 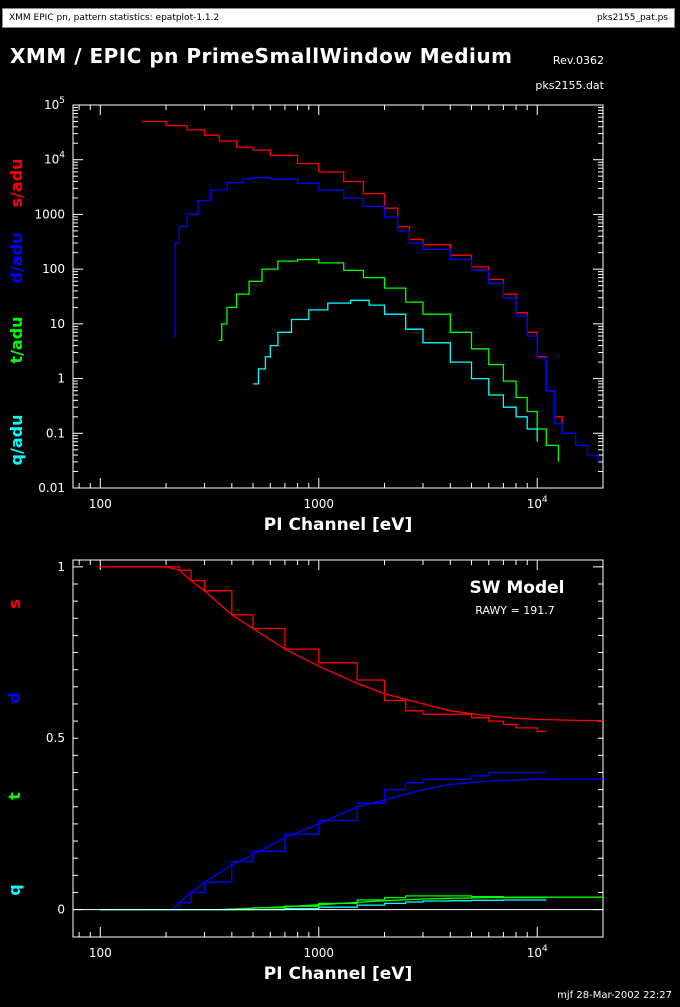 I want to click on y-tick-label: 10⁵, so click(x=54, y=104).